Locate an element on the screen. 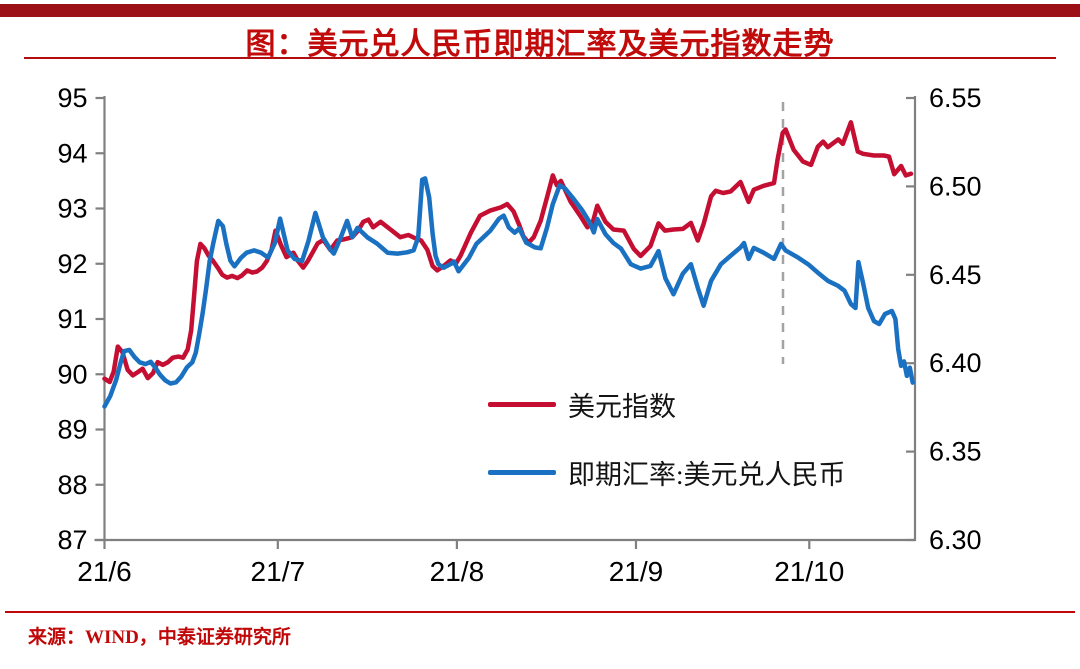  left-axis-tick-label: 90 is located at coordinates (72, 374).